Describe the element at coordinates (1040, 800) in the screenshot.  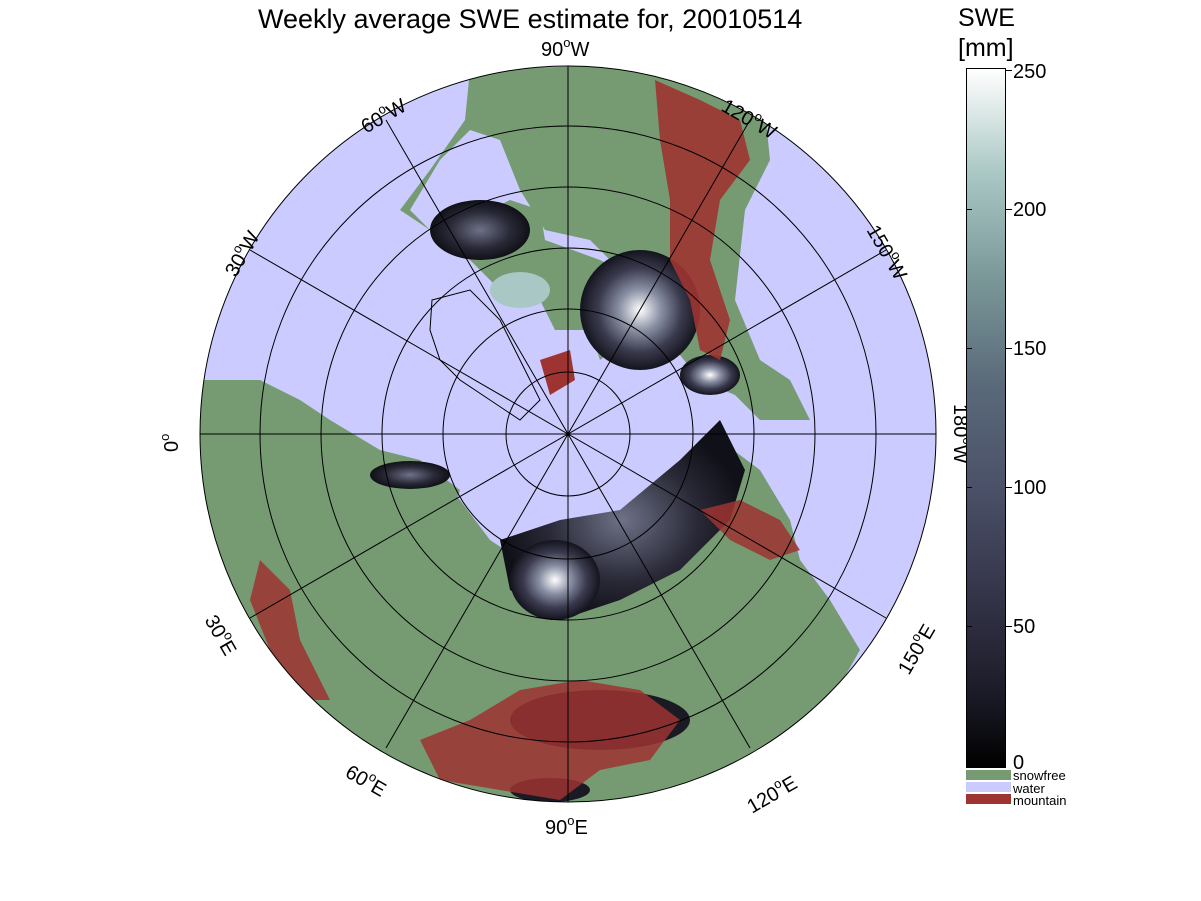
I see `legend-label-mountain: mountain` at that location.